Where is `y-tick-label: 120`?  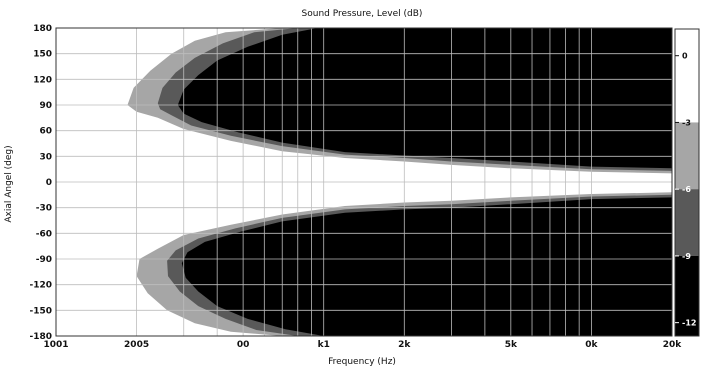
y-tick-label: 120 is located at coordinates (42, 80).